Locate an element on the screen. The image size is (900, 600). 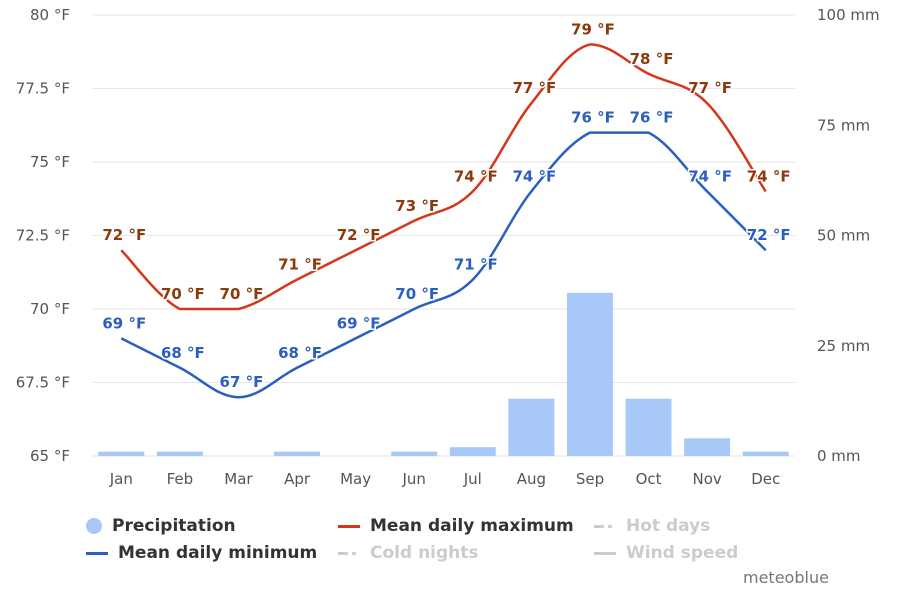
y-left-tick-label: 72.5 °F is located at coordinates (43, 236).